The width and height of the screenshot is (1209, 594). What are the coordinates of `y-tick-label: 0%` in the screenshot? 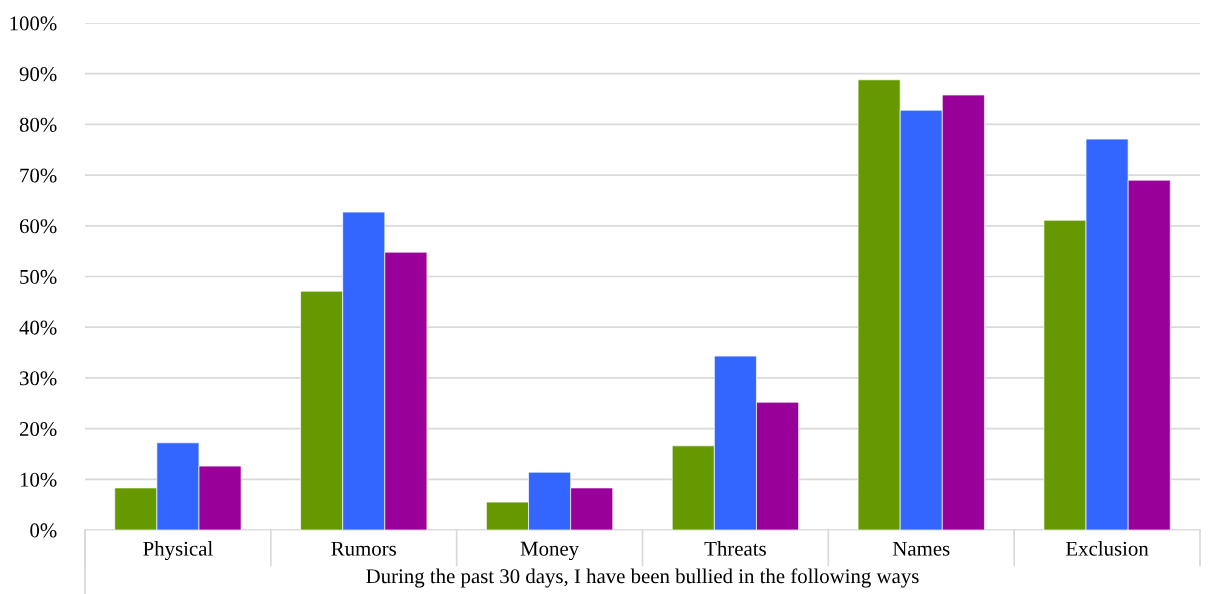 It's located at (43, 530).